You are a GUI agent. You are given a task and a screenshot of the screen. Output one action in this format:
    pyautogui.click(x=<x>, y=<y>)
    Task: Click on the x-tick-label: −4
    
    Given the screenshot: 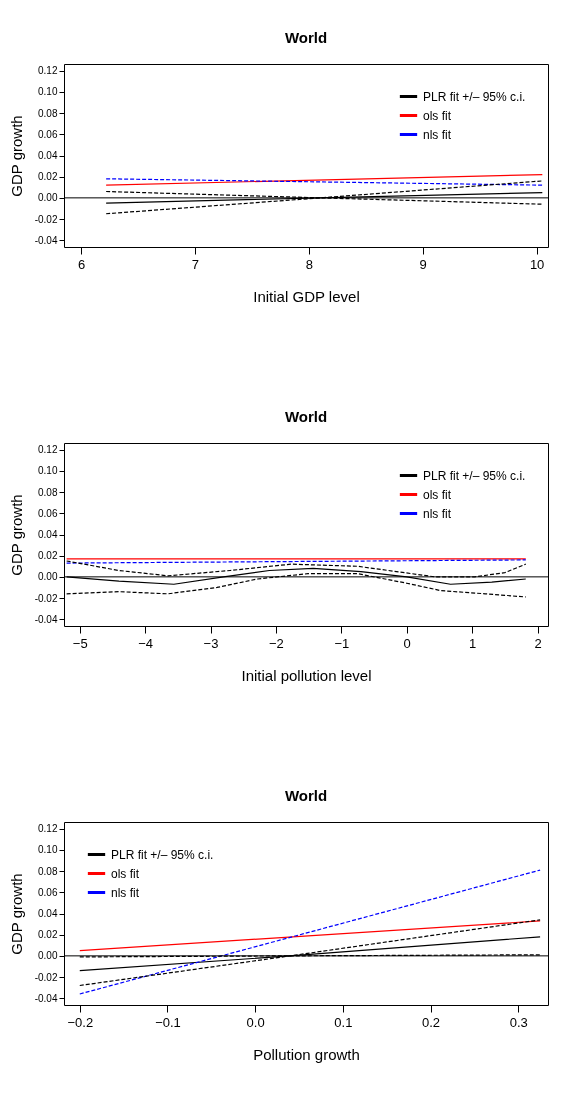 What is the action you would take?
    pyautogui.click(x=146, y=643)
    